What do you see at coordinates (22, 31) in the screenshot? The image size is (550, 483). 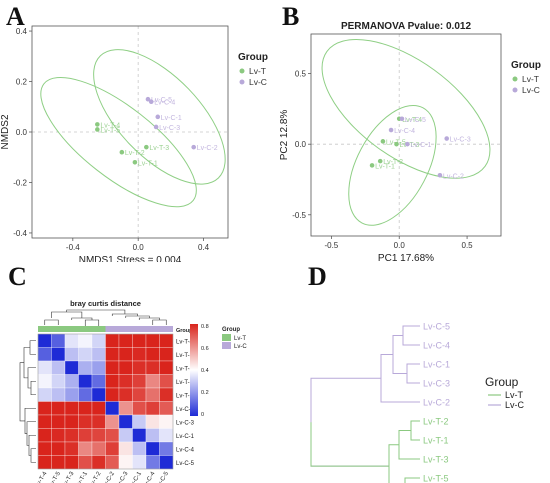 I see `y-tick-label: 0.4` at bounding box center [22, 31].